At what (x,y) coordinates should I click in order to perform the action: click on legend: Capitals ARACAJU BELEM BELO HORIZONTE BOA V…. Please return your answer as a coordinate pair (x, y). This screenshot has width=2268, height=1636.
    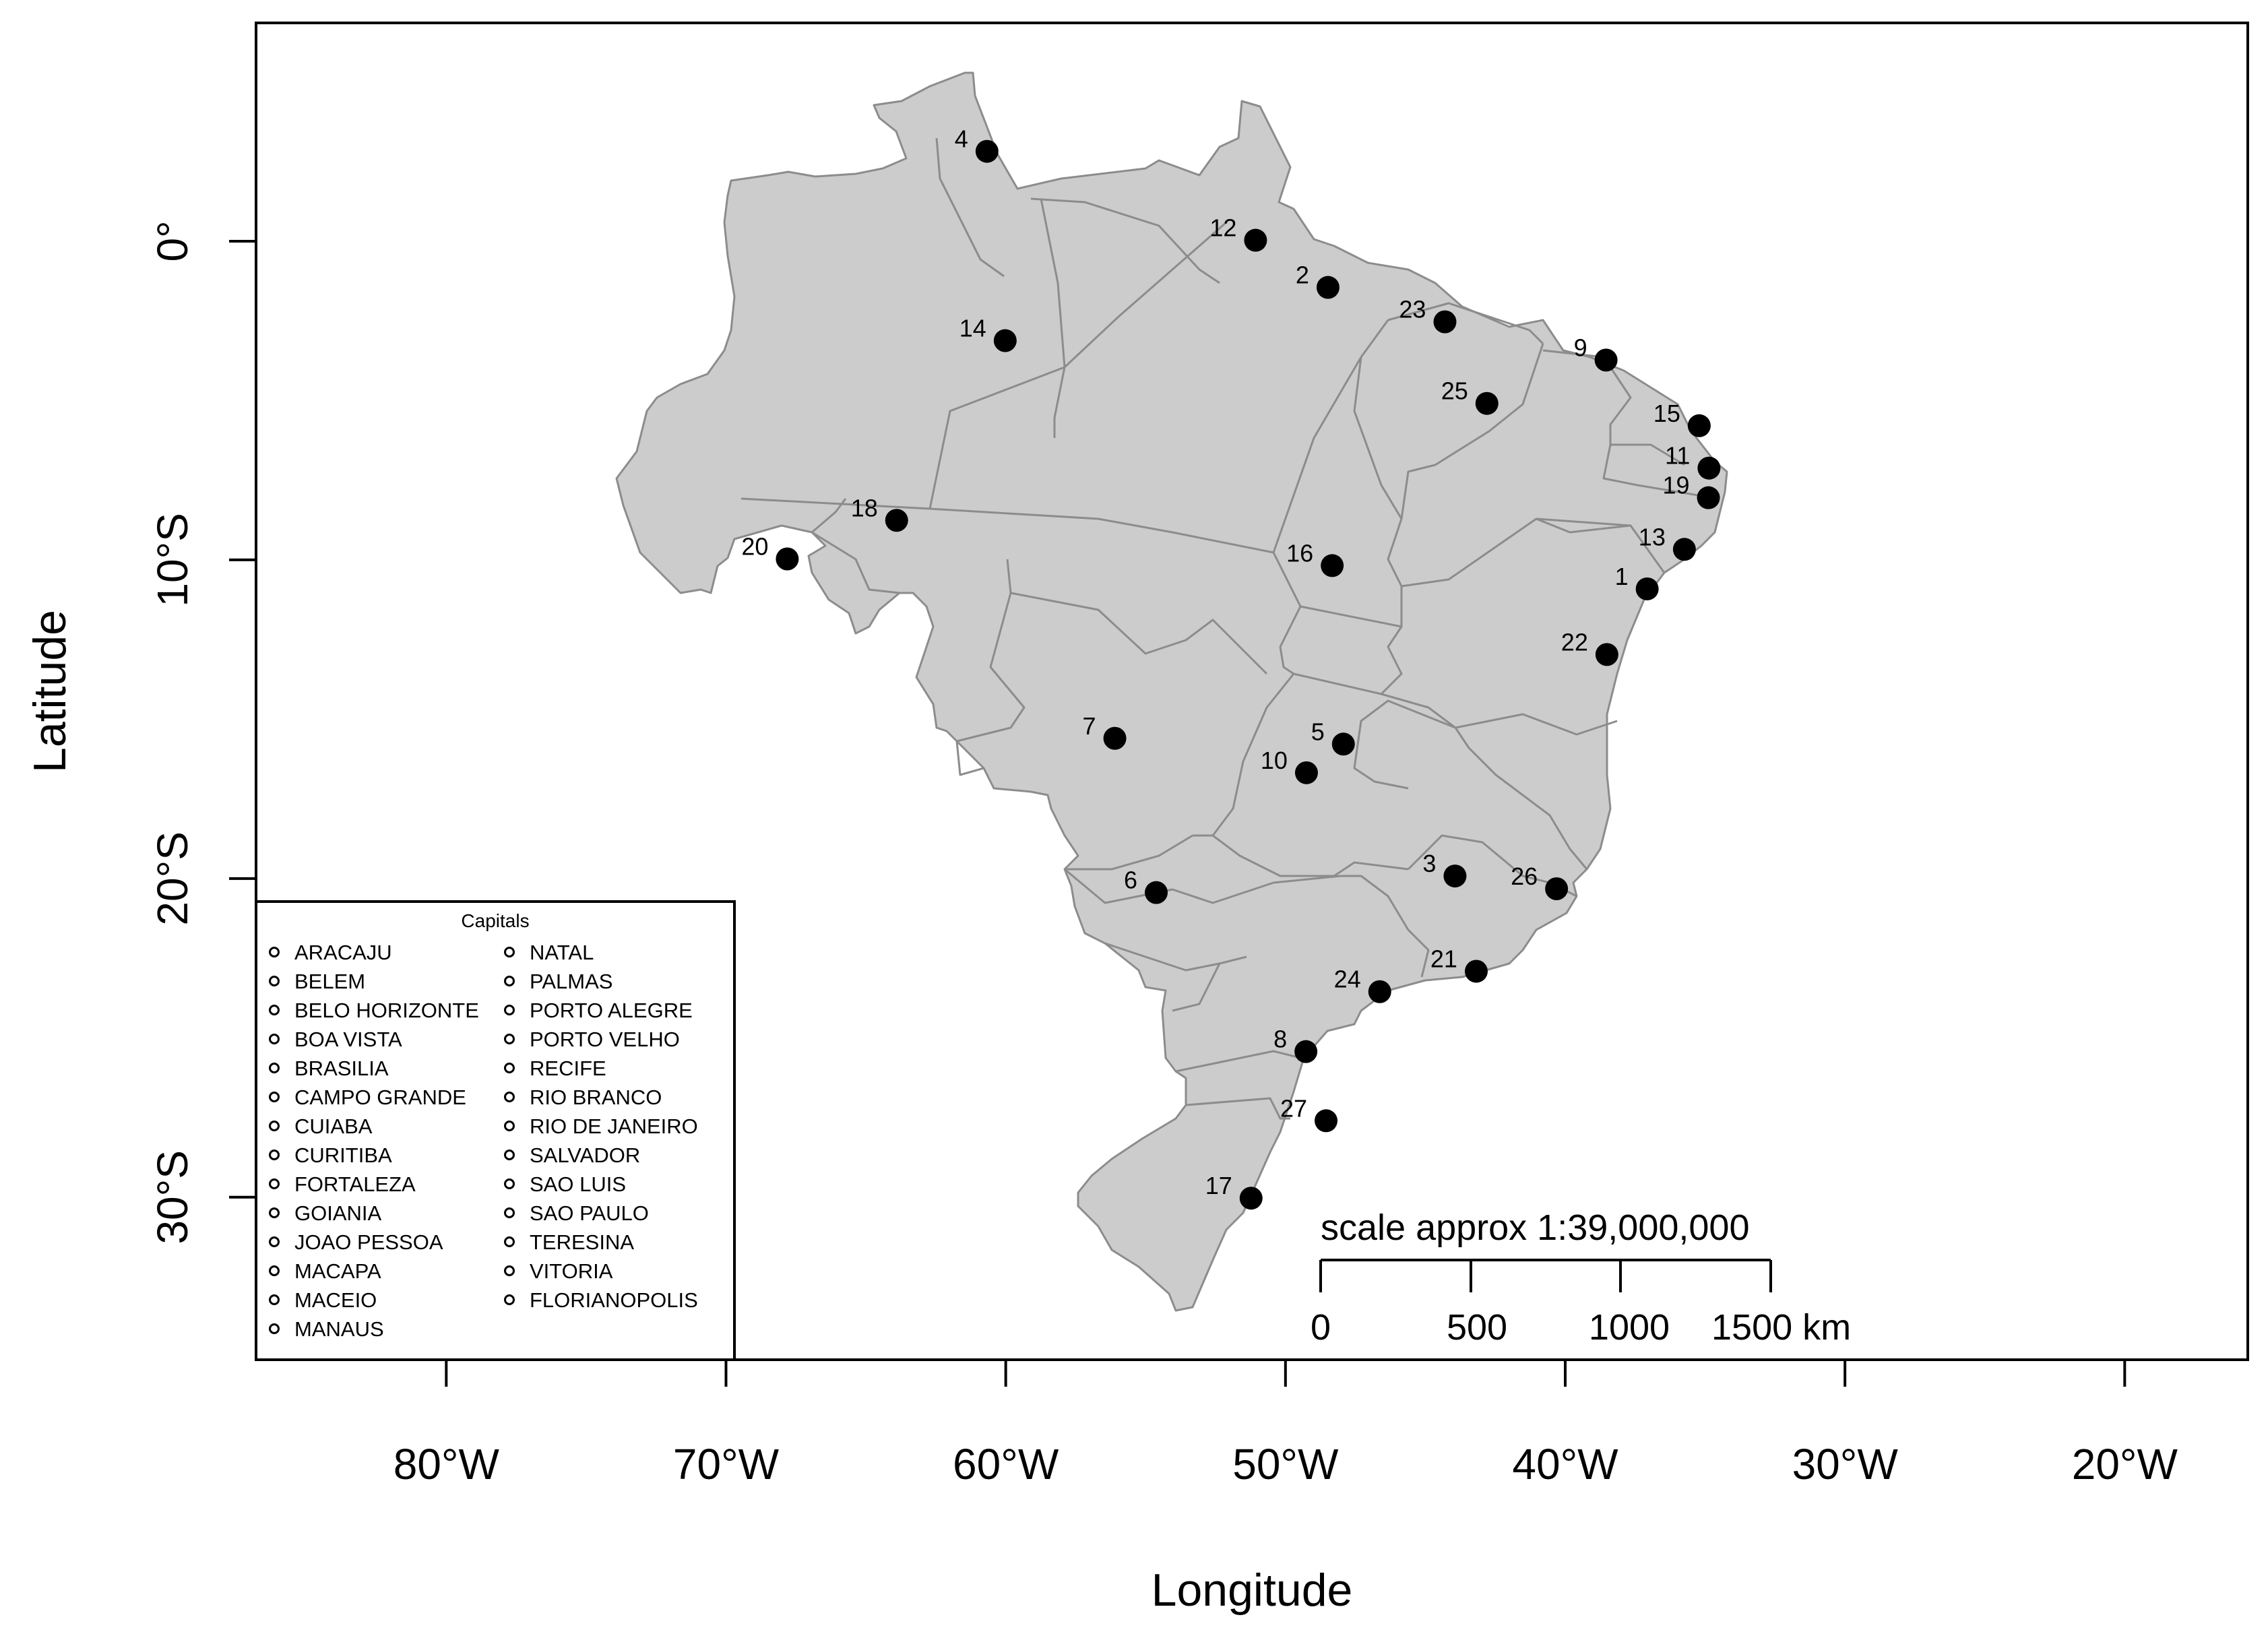
    Looking at the image, I should click on (496, 1130).